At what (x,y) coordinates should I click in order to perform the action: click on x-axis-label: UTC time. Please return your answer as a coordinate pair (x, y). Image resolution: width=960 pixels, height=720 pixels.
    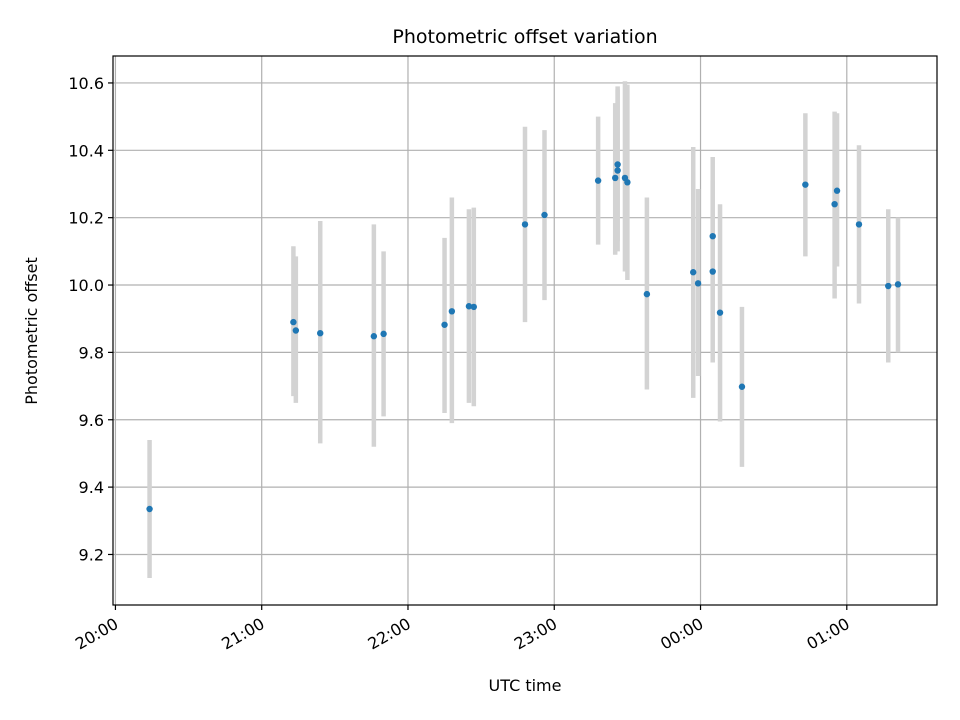
    Looking at the image, I should click on (525, 685).